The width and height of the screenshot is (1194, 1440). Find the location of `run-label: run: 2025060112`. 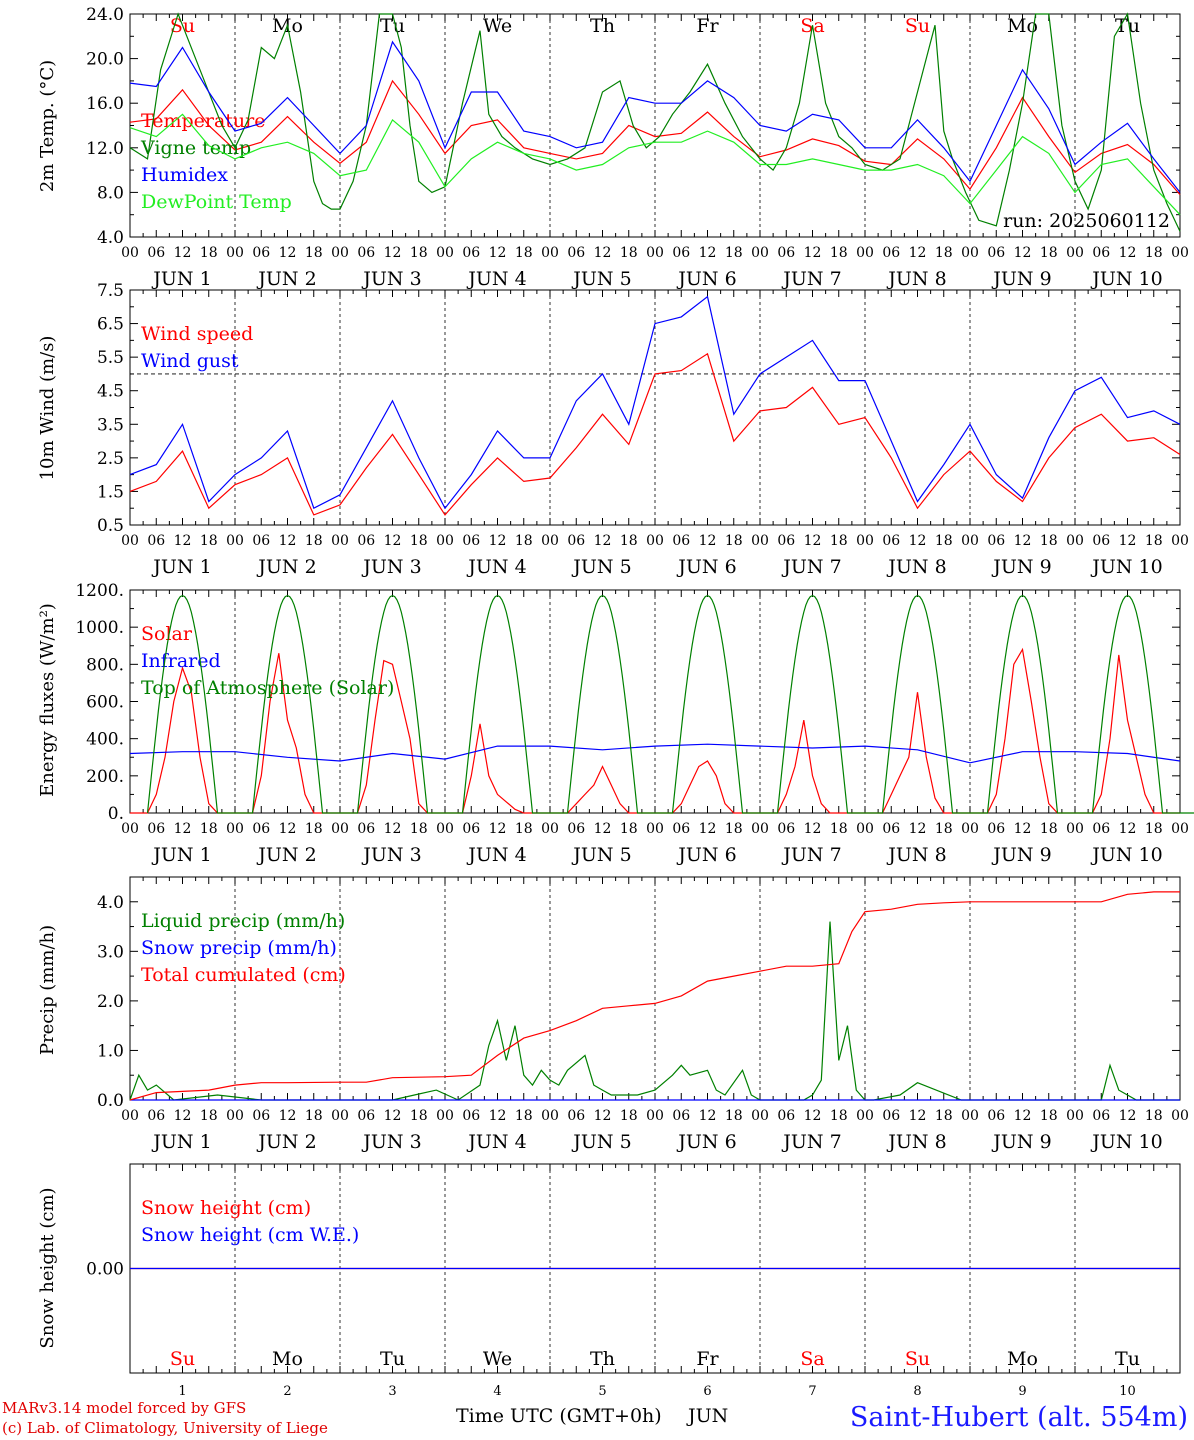

run-label: run: 2025060112 is located at coordinates (1086, 221).